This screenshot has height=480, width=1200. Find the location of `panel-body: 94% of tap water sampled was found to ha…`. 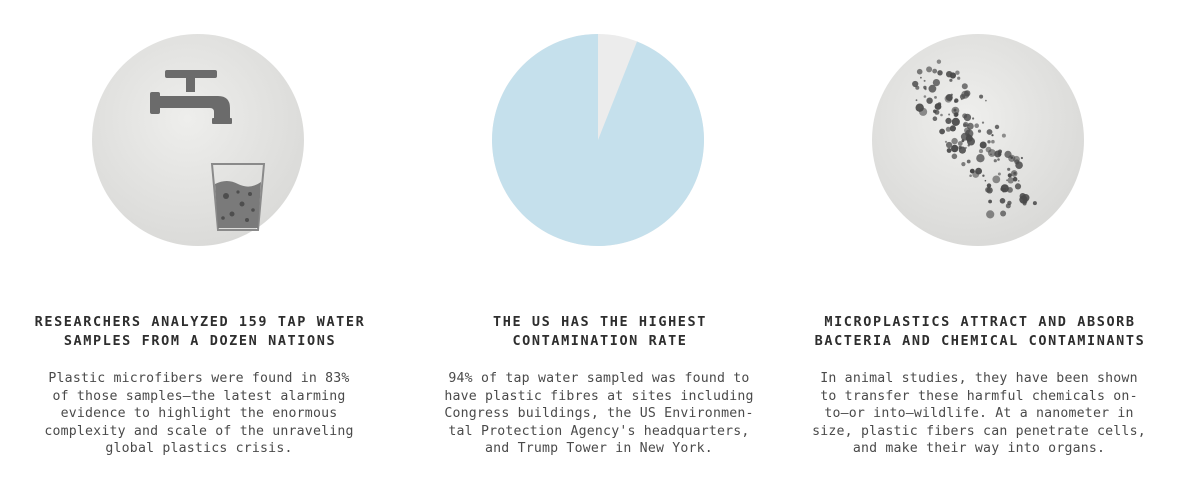

panel-body: 94% of tap water sampled was found to ha… is located at coordinates (599, 414).